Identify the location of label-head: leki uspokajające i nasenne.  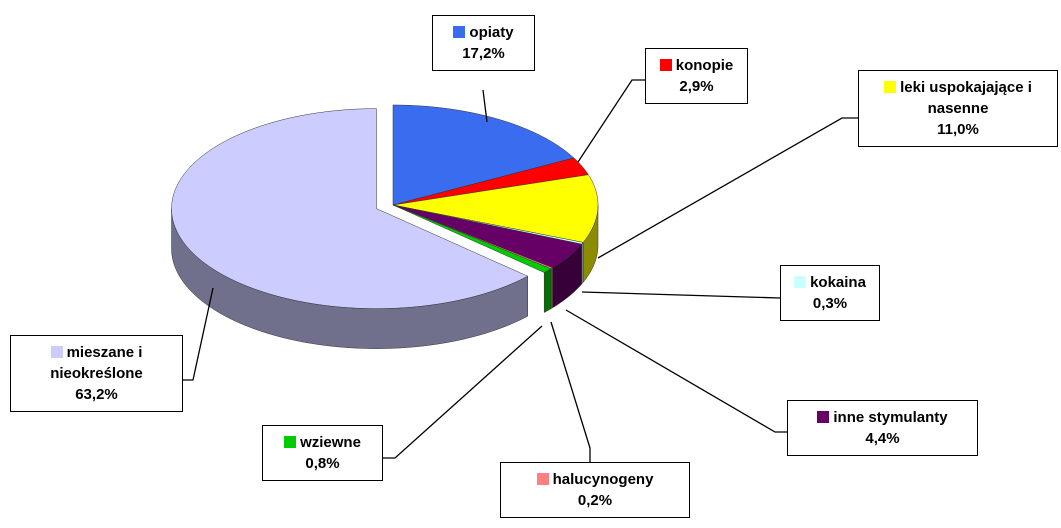
(958, 98).